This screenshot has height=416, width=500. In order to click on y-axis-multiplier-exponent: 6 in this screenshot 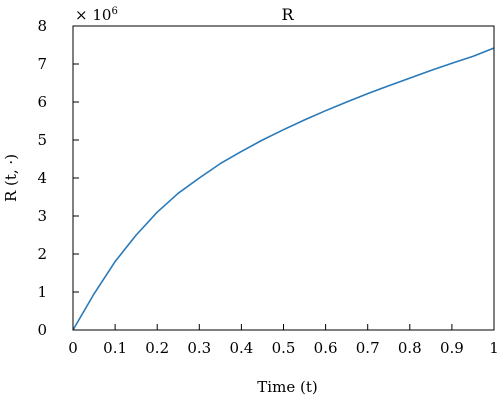, I will do `click(114, 11)`.